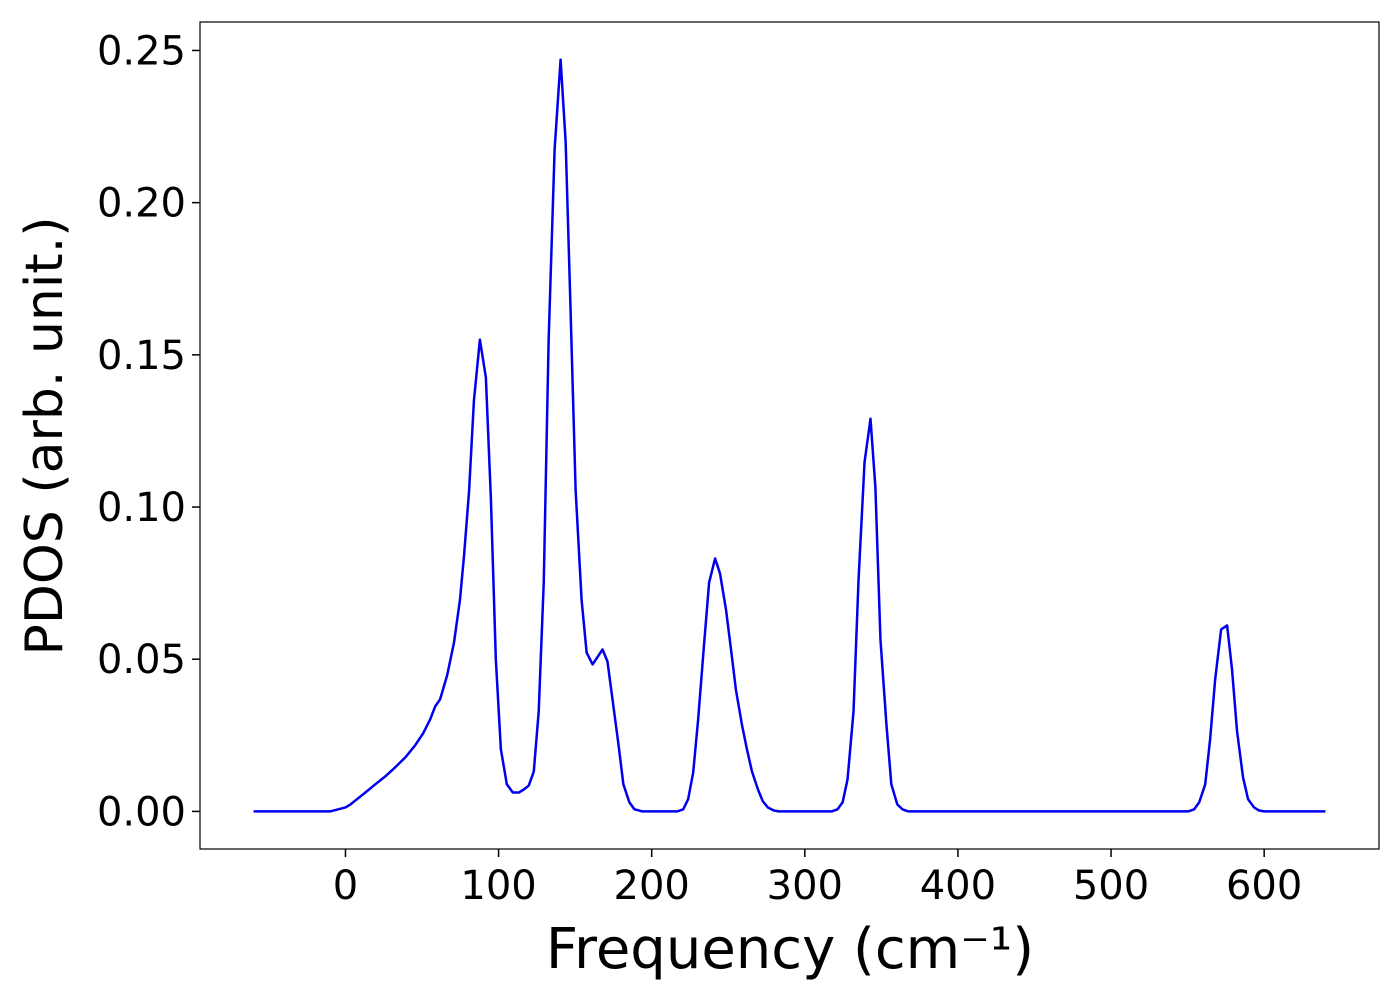 Image resolution: width=1400 pixels, height=1000 pixels. I want to click on y-tick-label: 0.05, so click(141, 660).